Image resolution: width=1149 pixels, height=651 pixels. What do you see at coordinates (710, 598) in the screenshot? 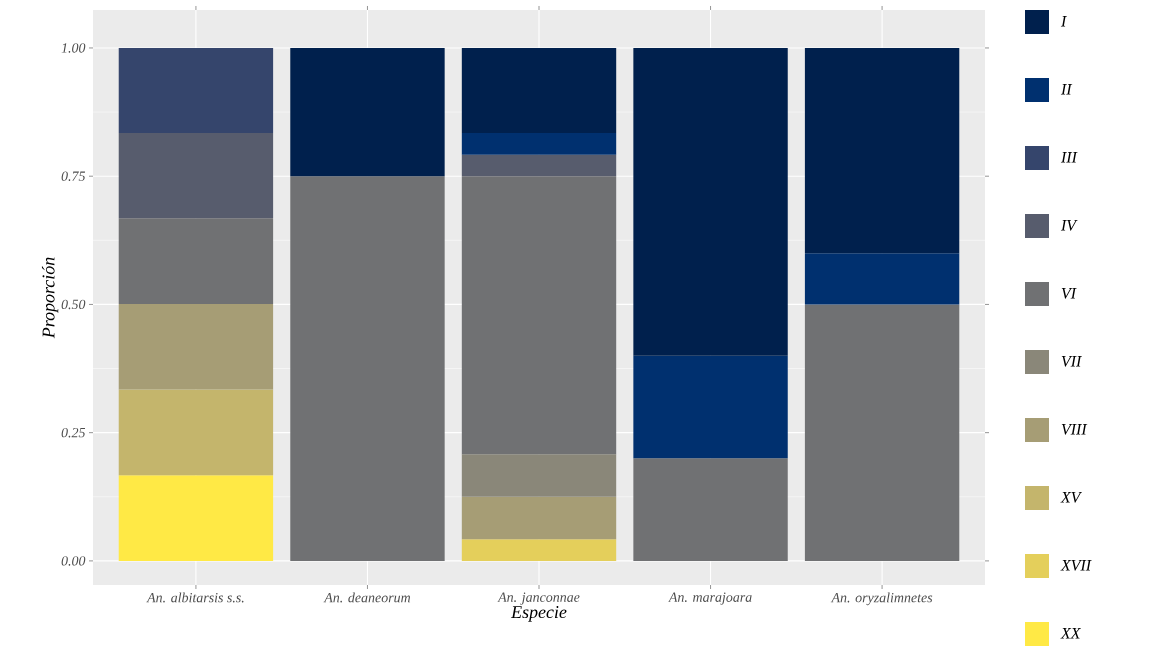
I see `x-tick-label: An. marajoara` at bounding box center [710, 598].